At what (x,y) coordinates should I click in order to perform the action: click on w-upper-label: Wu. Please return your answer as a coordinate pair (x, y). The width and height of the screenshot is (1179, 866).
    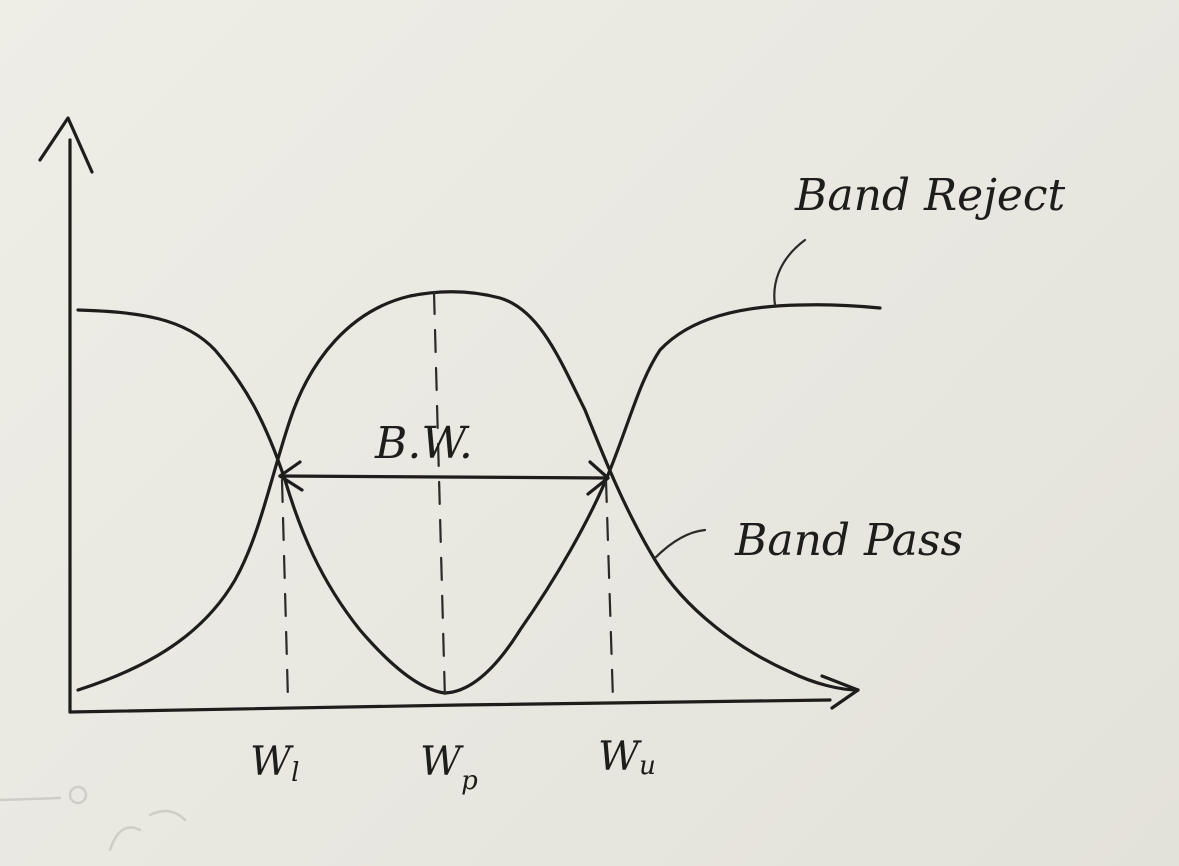
    Looking at the image, I should click on (627, 757).